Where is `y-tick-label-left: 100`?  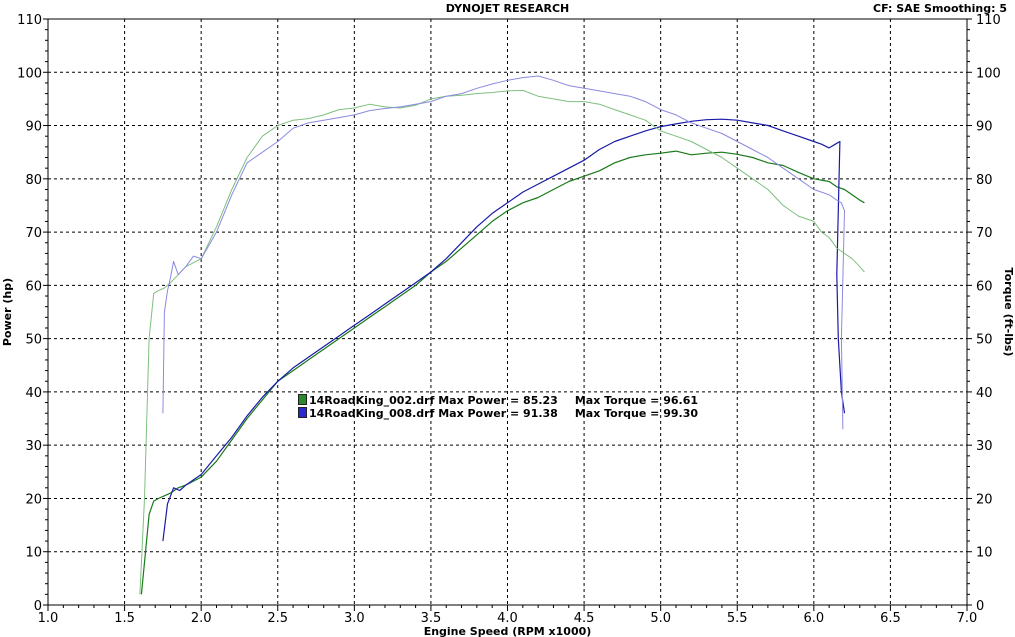
y-tick-label-left: 100 is located at coordinates (29, 73).